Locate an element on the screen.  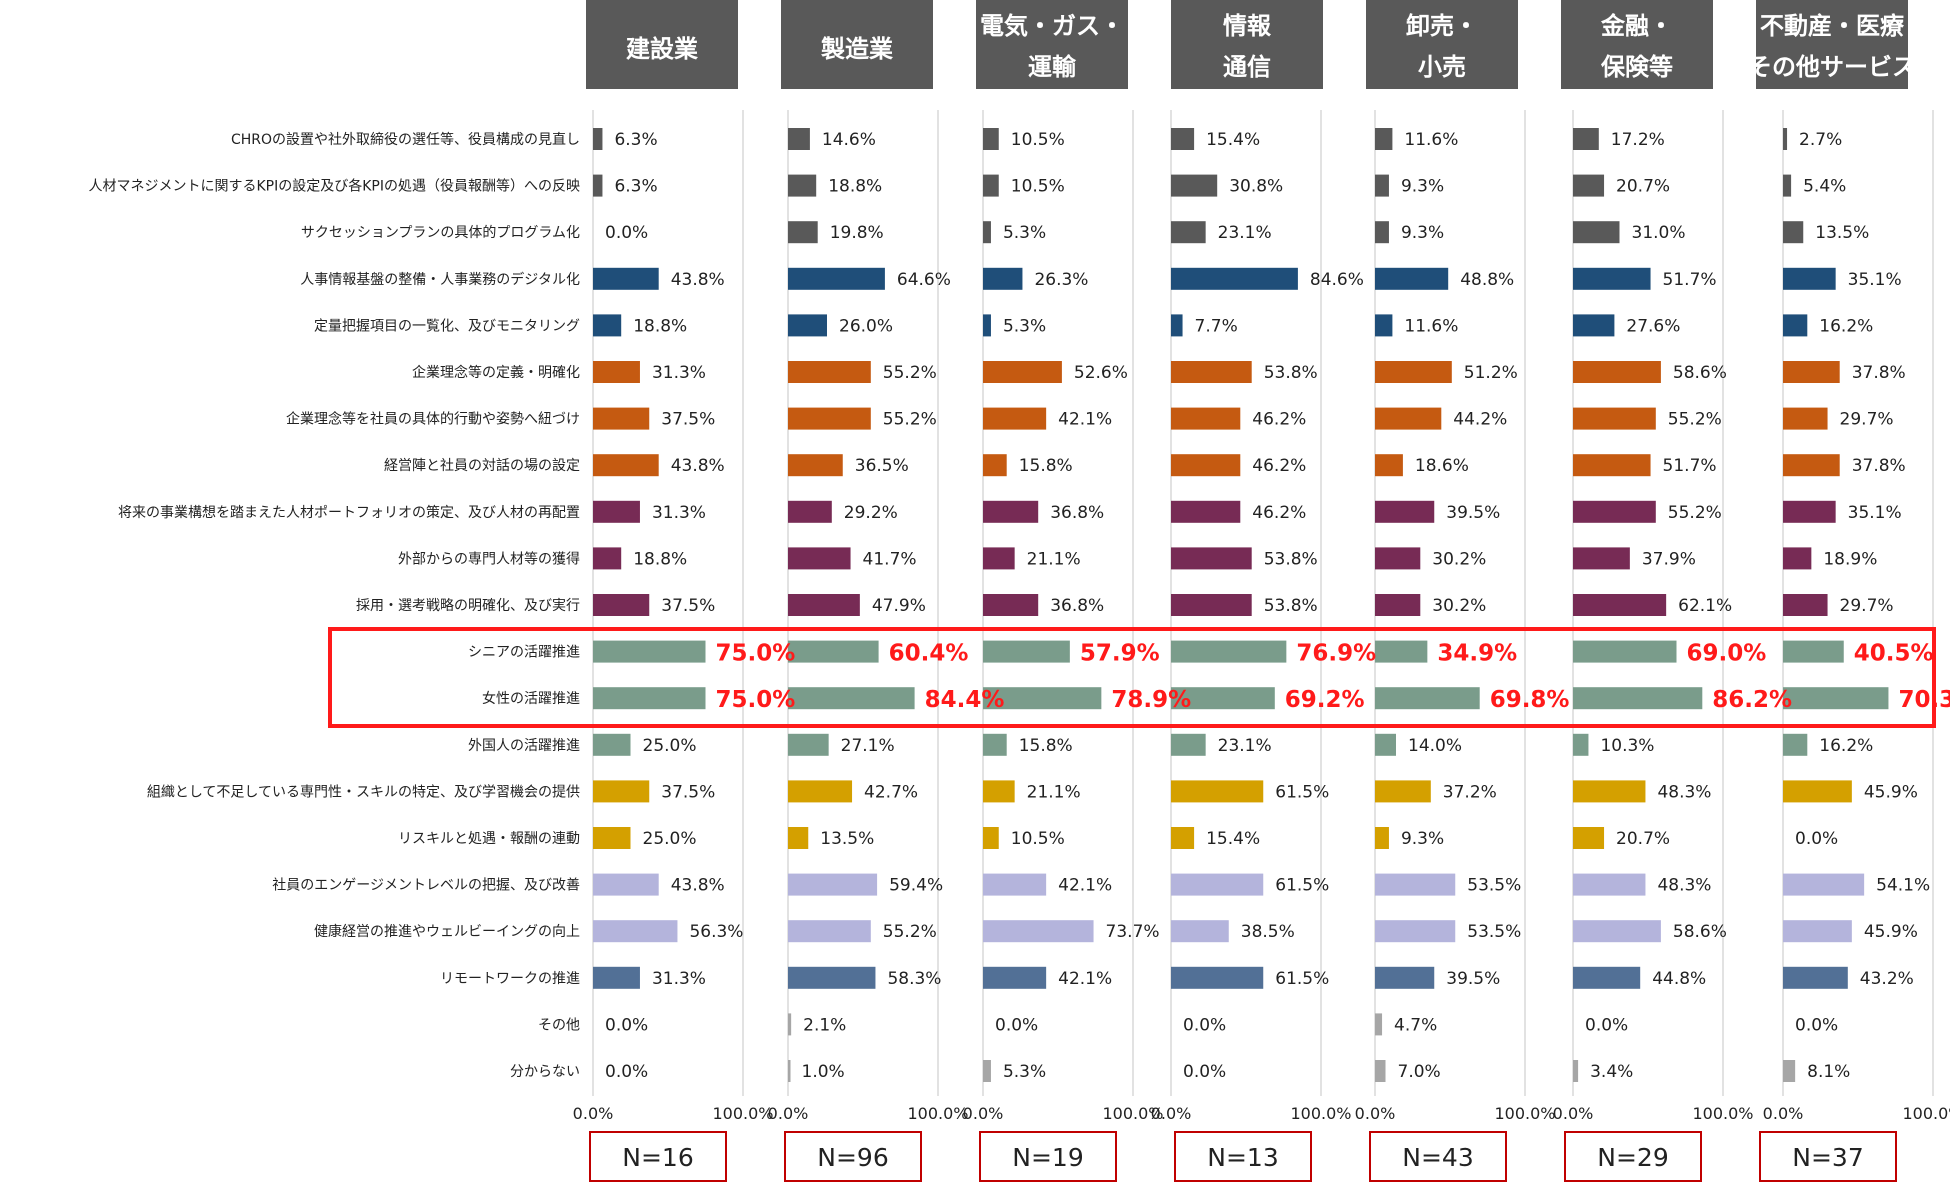
value-label: 30.8% is located at coordinates (1256, 187).